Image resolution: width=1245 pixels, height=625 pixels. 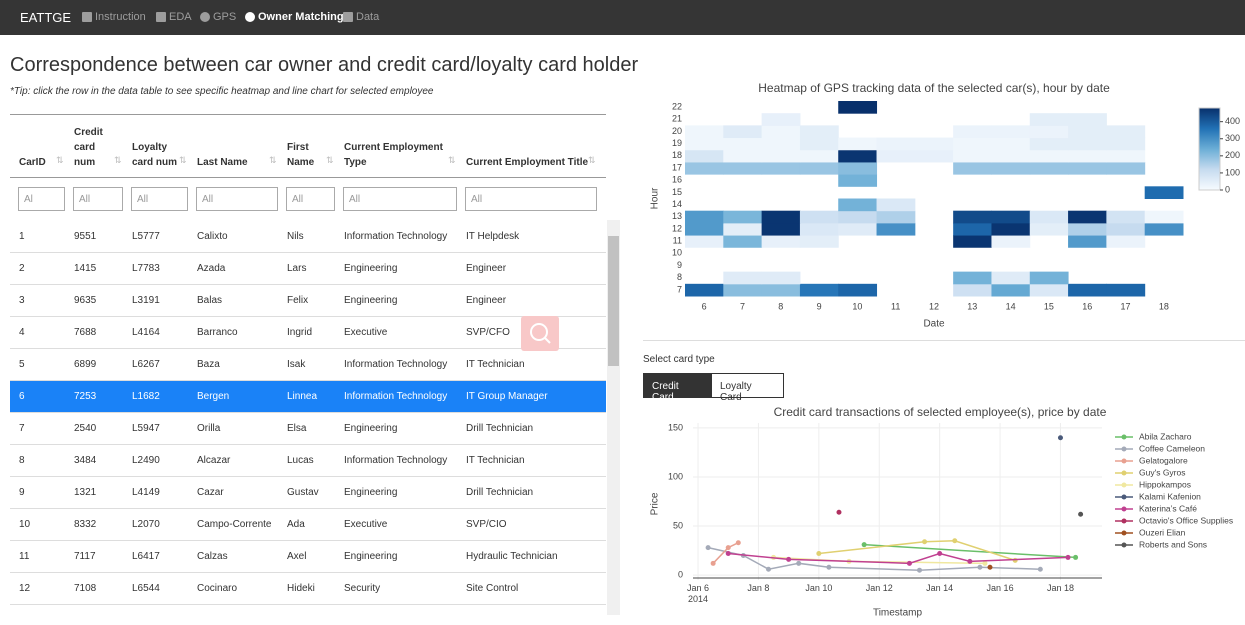 What do you see at coordinates (32, 162) in the screenshot?
I see `column-header: CarID` at bounding box center [32, 162].